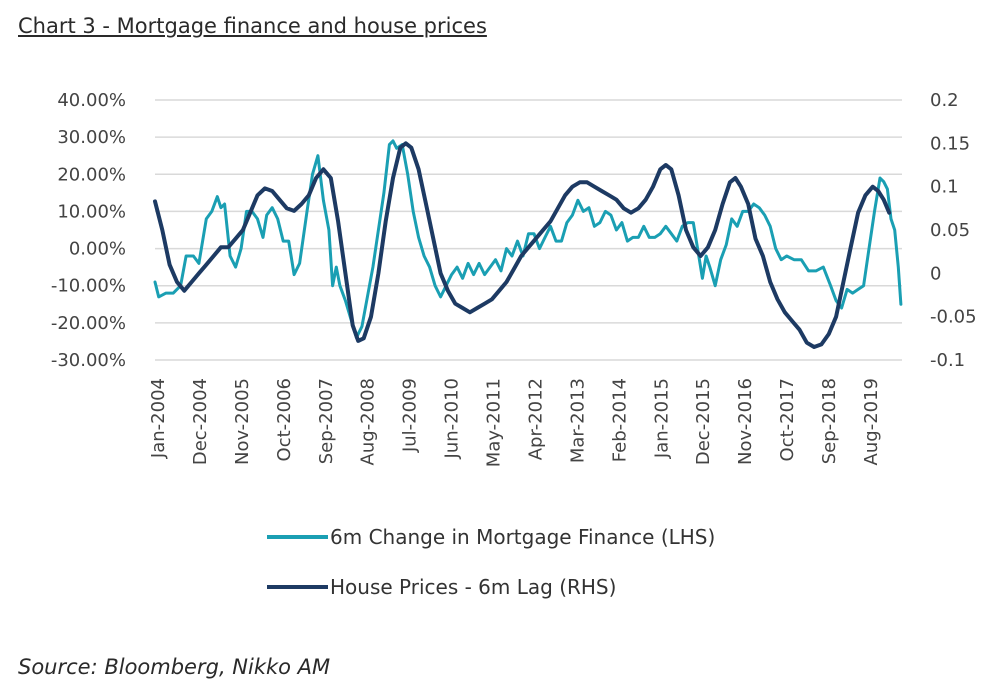 This screenshot has height=698, width=1003. What do you see at coordinates (91, 137) in the screenshot?
I see `left-tick-label: 30.00%` at bounding box center [91, 137].